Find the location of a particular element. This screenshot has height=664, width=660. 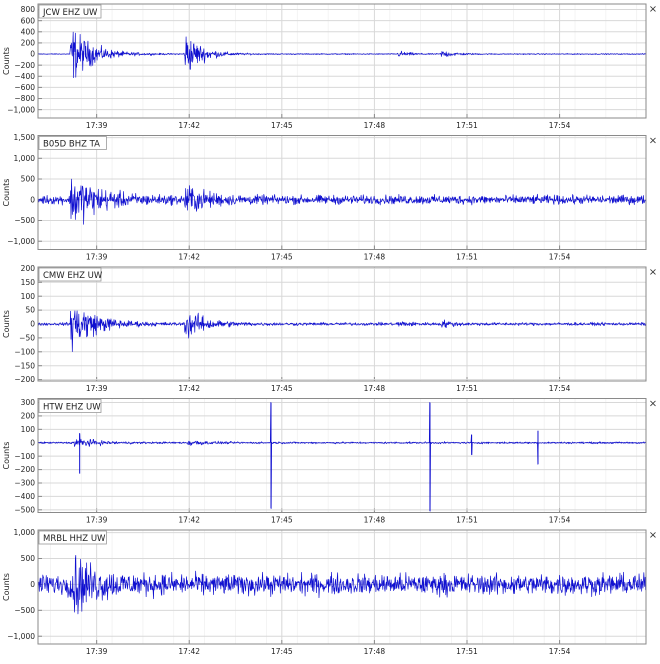

y-tick-label: 800 is located at coordinates (28, 9).